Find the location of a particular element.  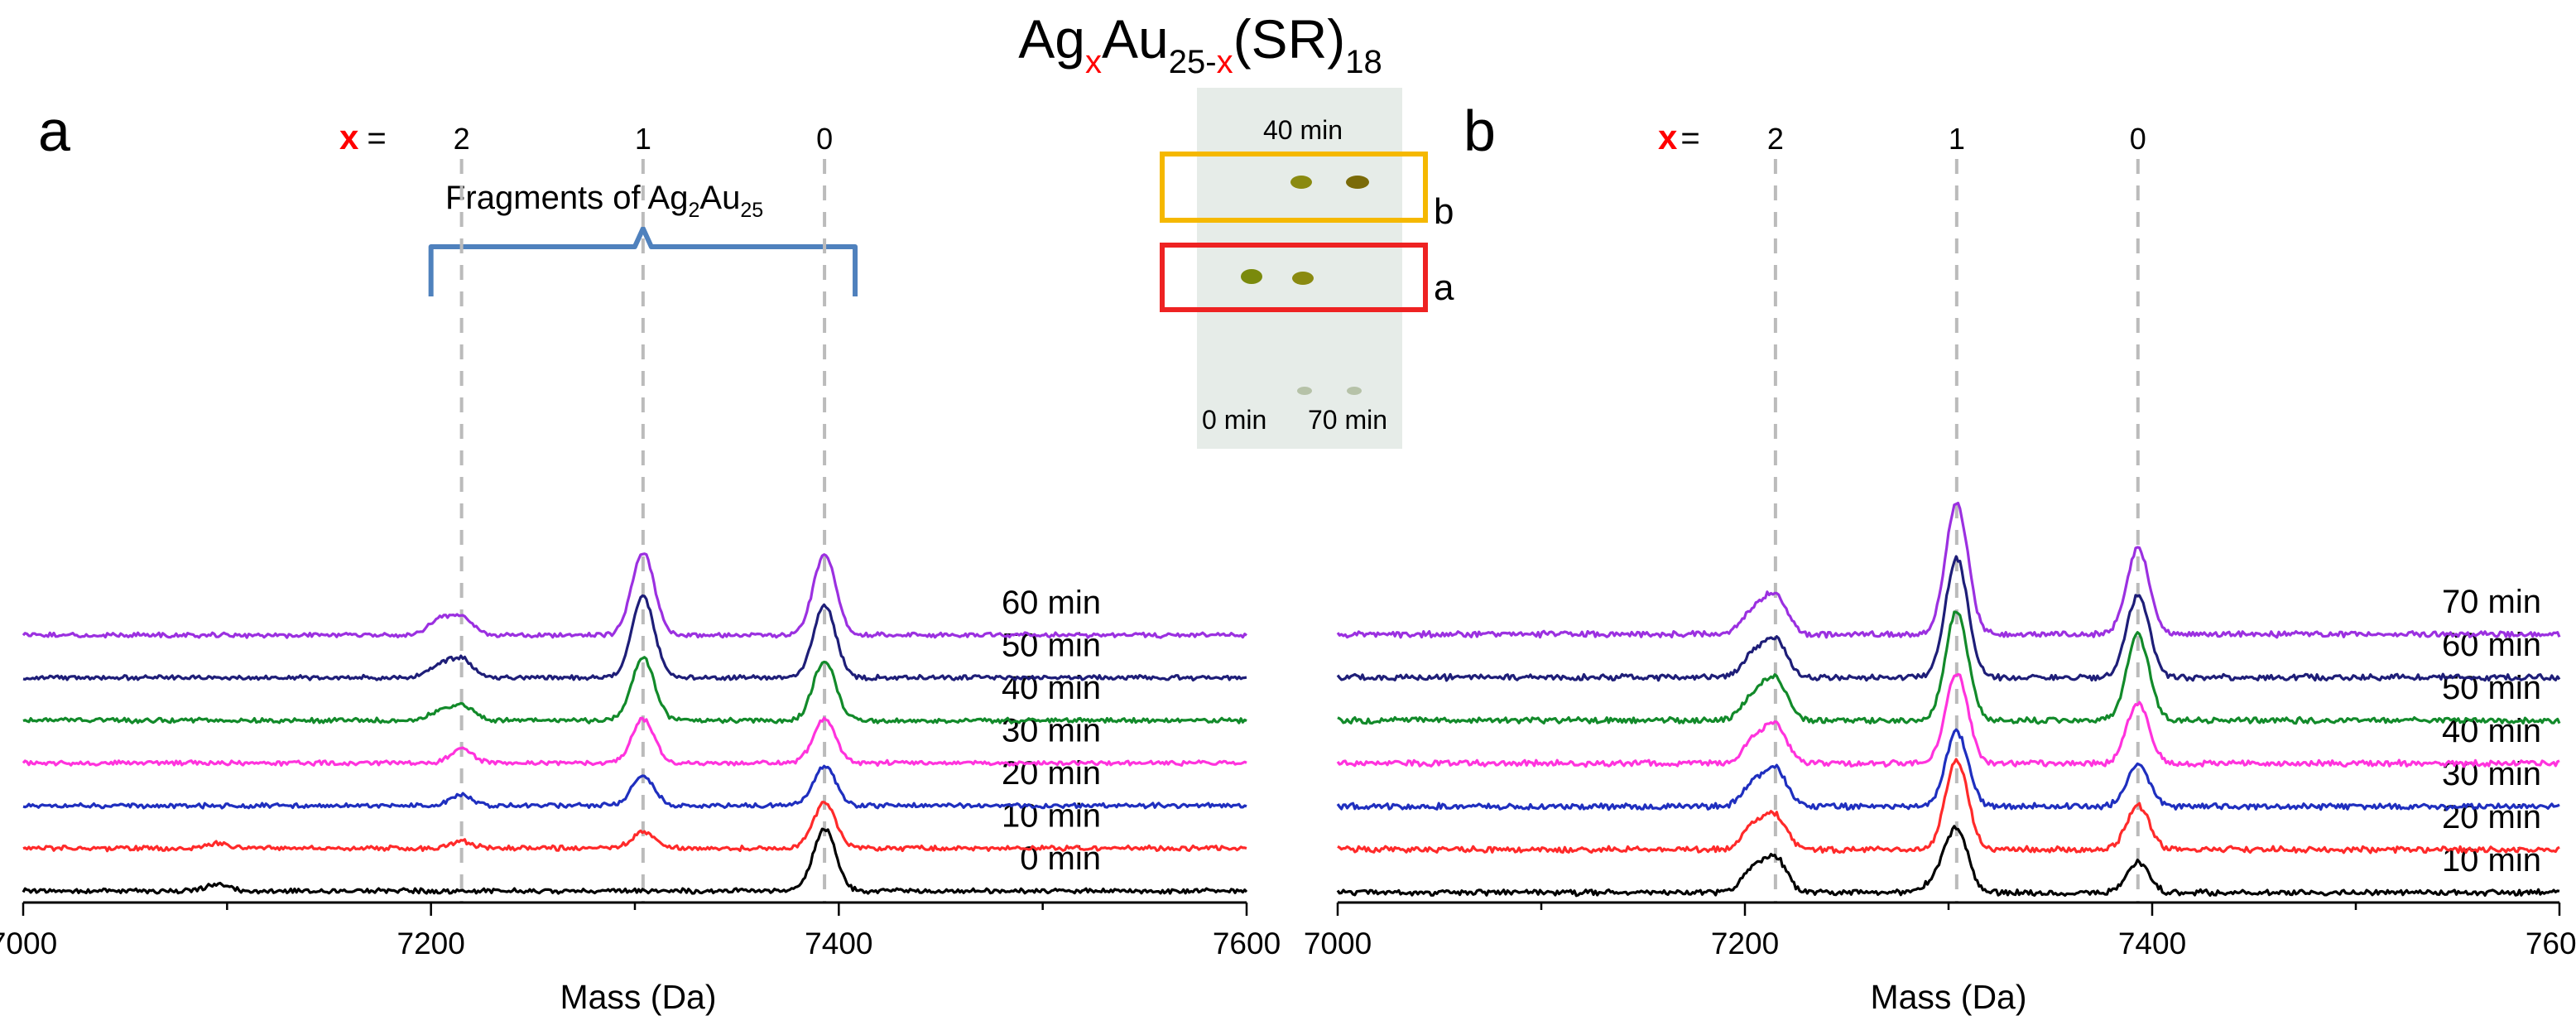

title-sub-18: 18 is located at coordinates (1363, 62).